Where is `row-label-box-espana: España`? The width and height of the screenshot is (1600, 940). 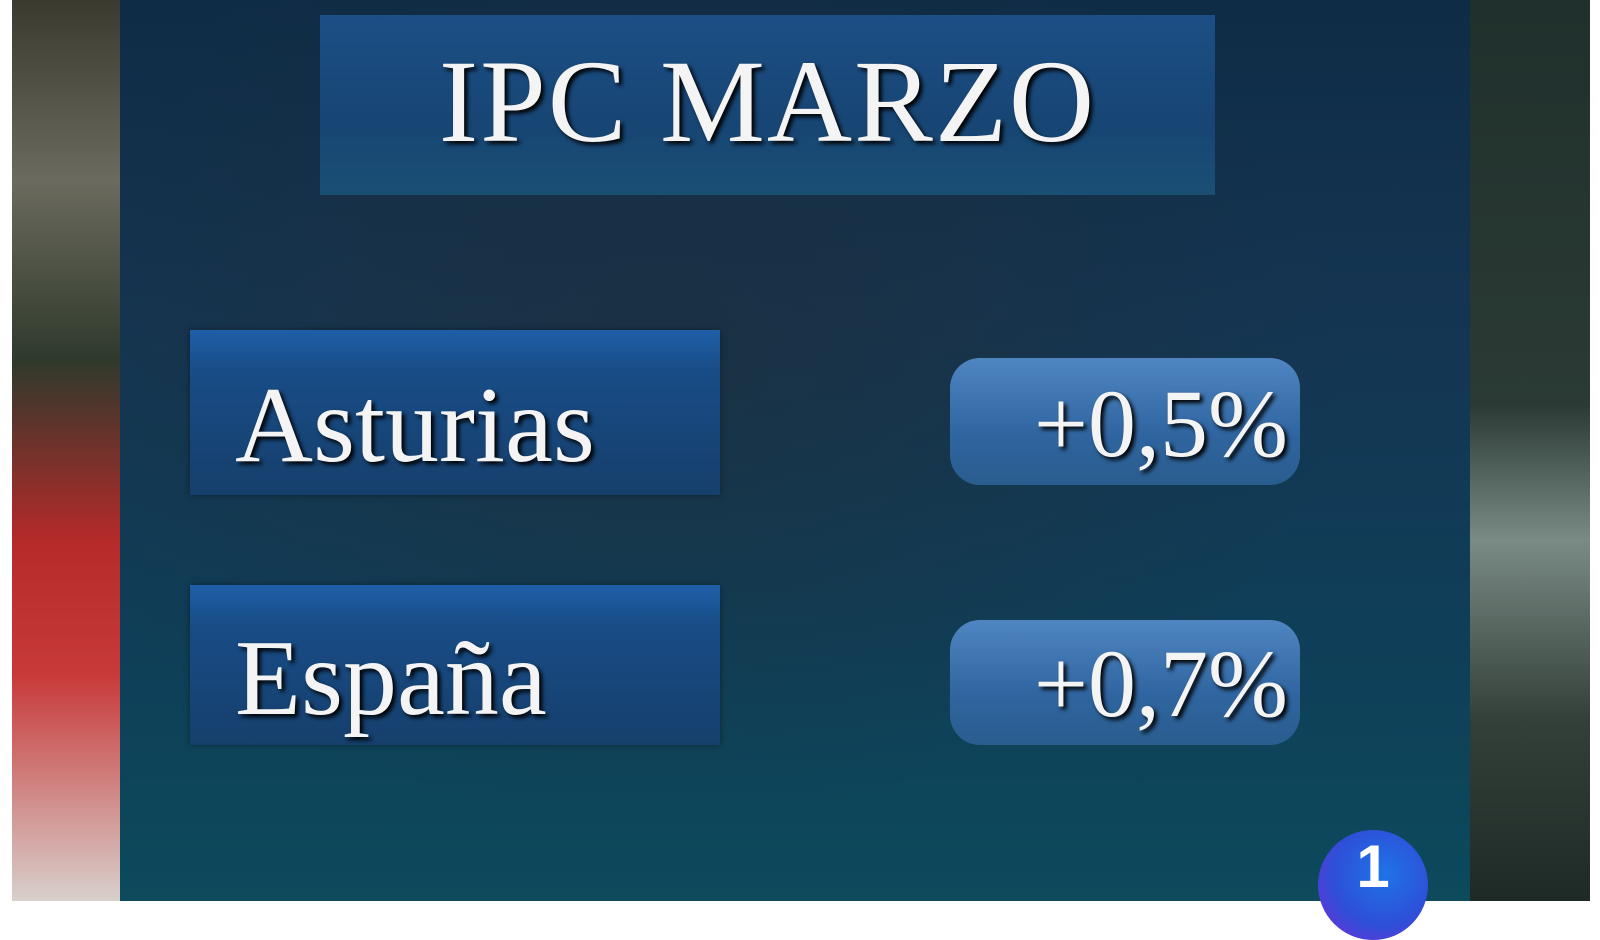 row-label-box-espana: España is located at coordinates (455, 665).